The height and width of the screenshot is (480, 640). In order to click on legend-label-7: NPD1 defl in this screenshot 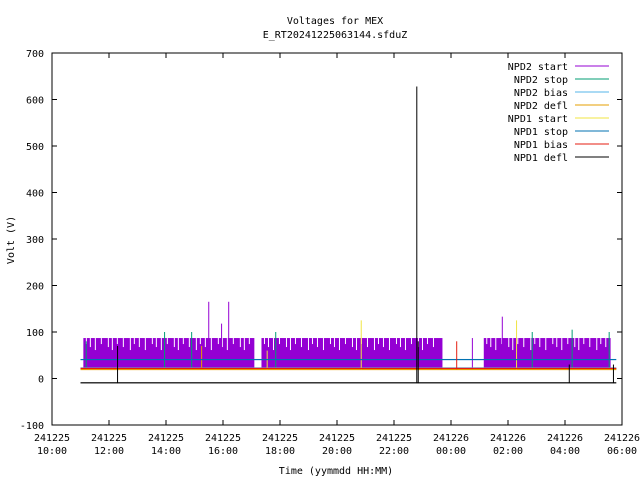, I will do `click(541, 158)`.